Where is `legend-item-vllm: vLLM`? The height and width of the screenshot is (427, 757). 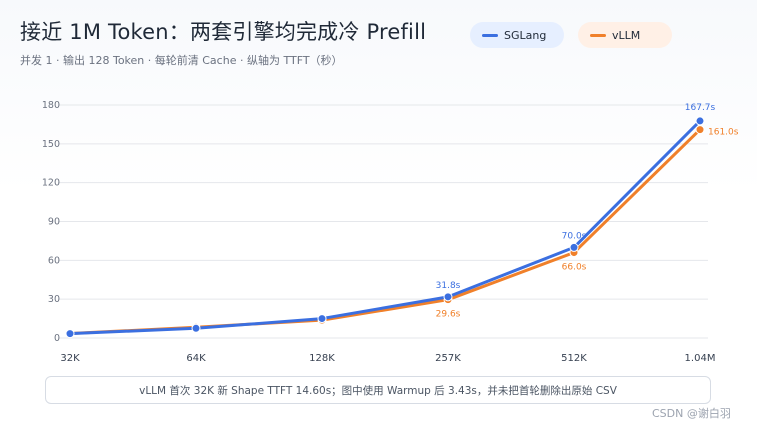
legend-item-vllm: vLLM is located at coordinates (625, 35).